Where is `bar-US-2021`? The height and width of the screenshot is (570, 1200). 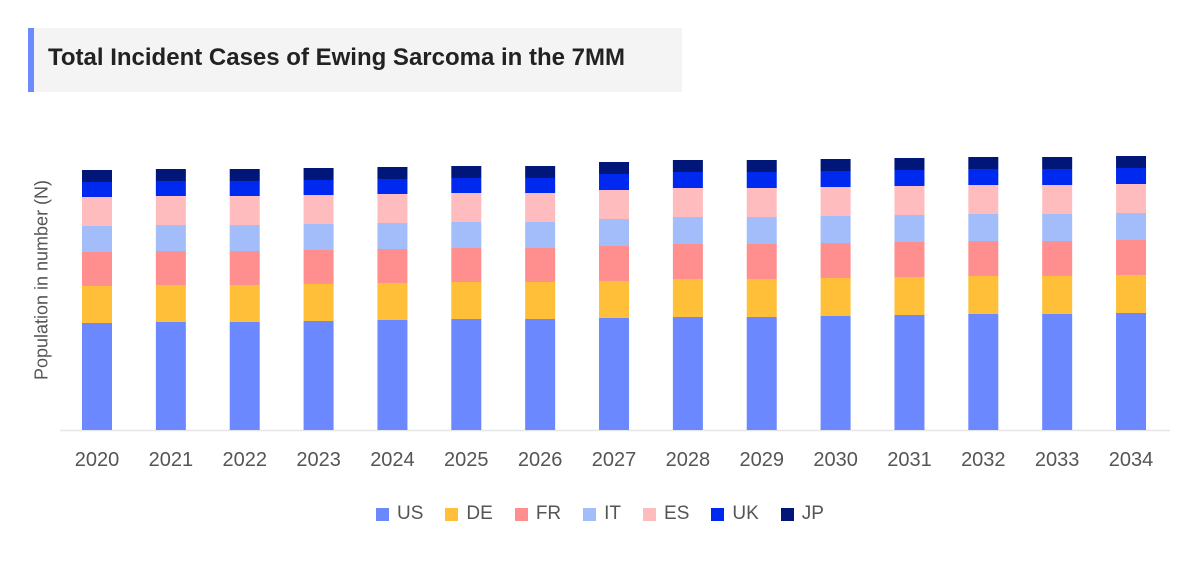
bar-US-2021 is located at coordinates (170, 376).